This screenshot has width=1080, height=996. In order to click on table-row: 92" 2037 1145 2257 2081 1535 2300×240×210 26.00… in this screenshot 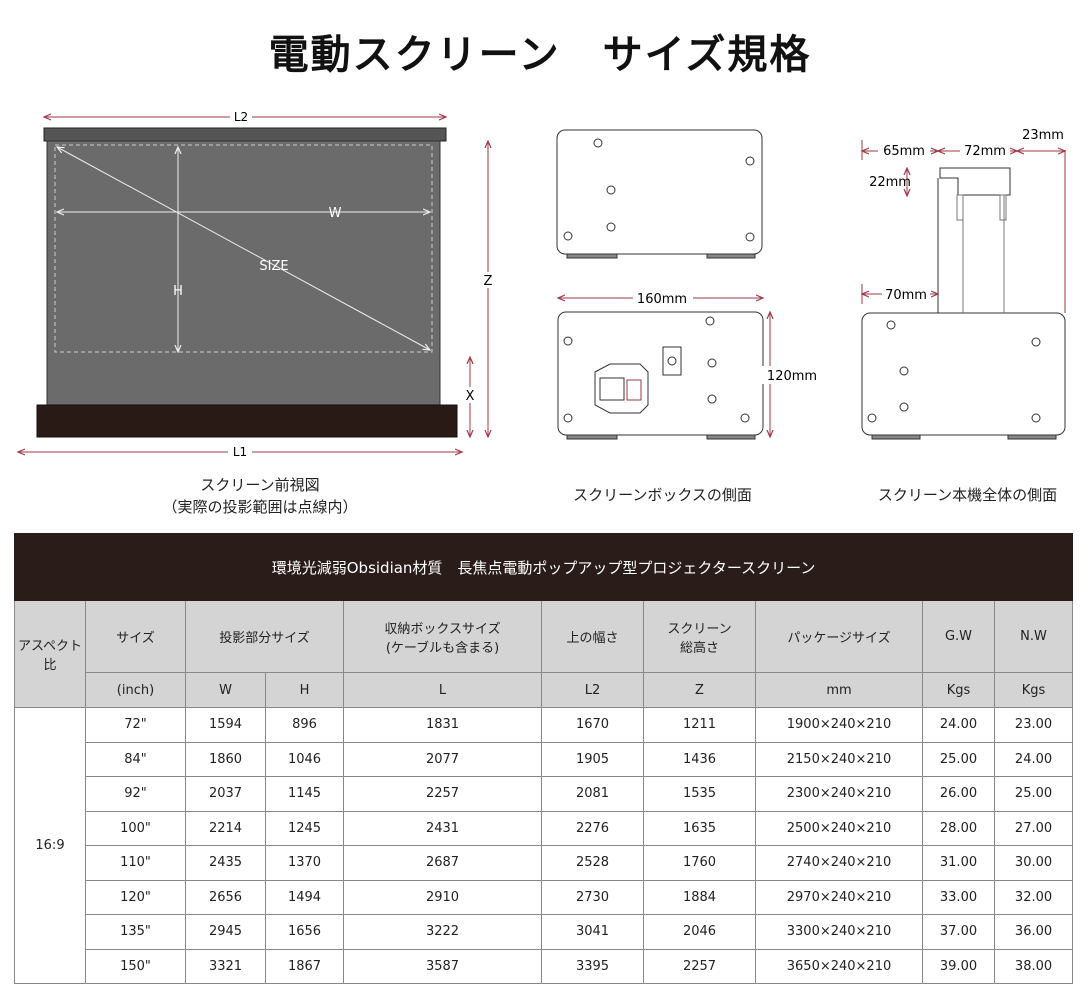, I will do `click(544, 794)`.